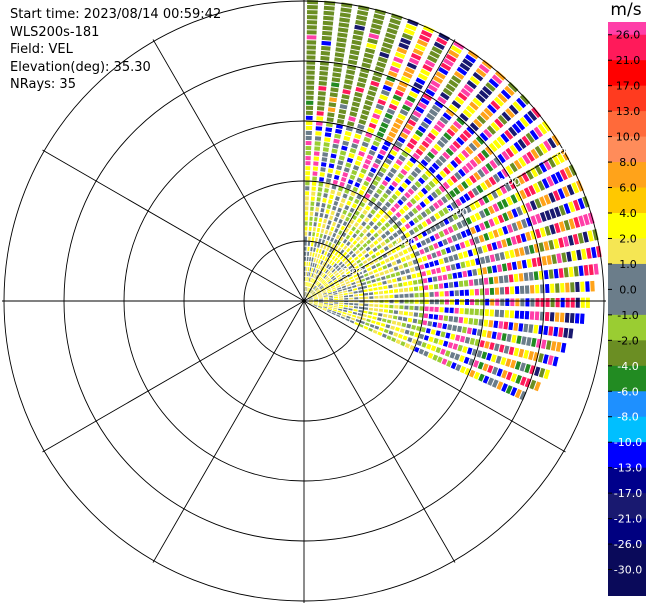 The width and height of the screenshot is (647, 607). I want to click on start-time-text: Start time: 2023/08/14 00:59:42, so click(116, 14).